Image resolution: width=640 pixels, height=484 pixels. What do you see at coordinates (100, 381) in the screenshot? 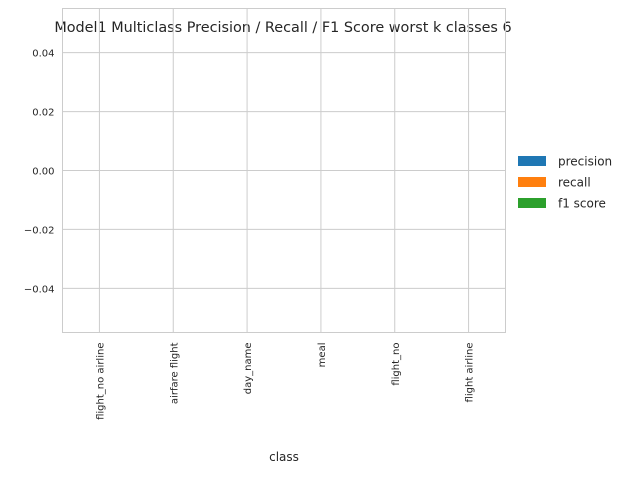
I see `x-tick-label: flight_no airline` at bounding box center [100, 381].